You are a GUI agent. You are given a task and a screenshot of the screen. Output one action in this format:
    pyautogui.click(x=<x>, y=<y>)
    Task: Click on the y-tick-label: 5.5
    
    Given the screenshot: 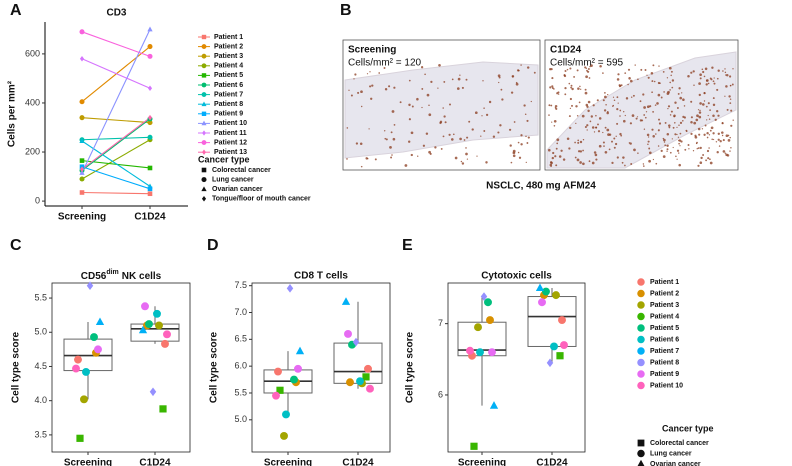 What is the action you would take?
    pyautogui.click(x=40, y=297)
    